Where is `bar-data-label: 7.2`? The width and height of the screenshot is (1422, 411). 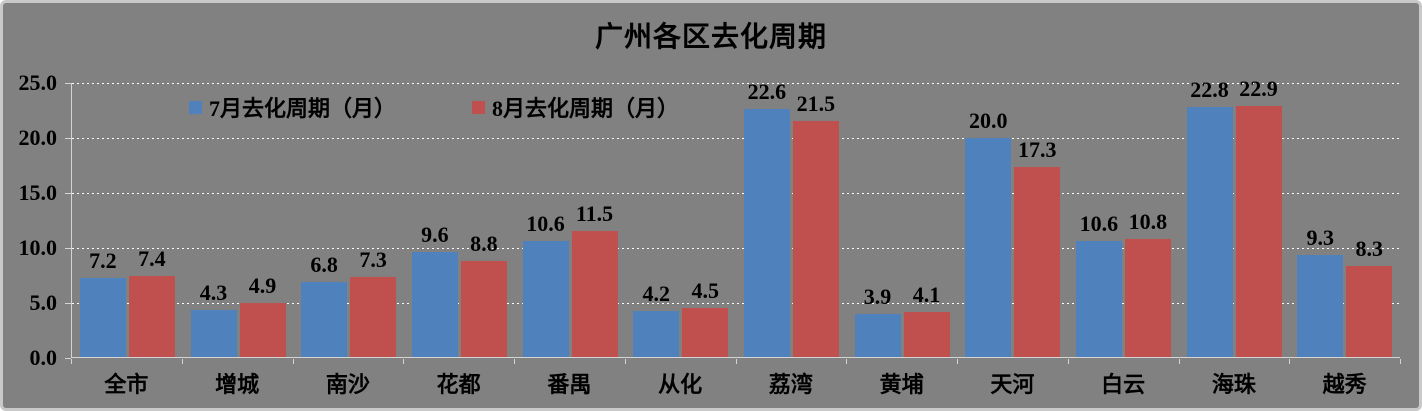 bar-data-label: 7.2 is located at coordinates (103, 261).